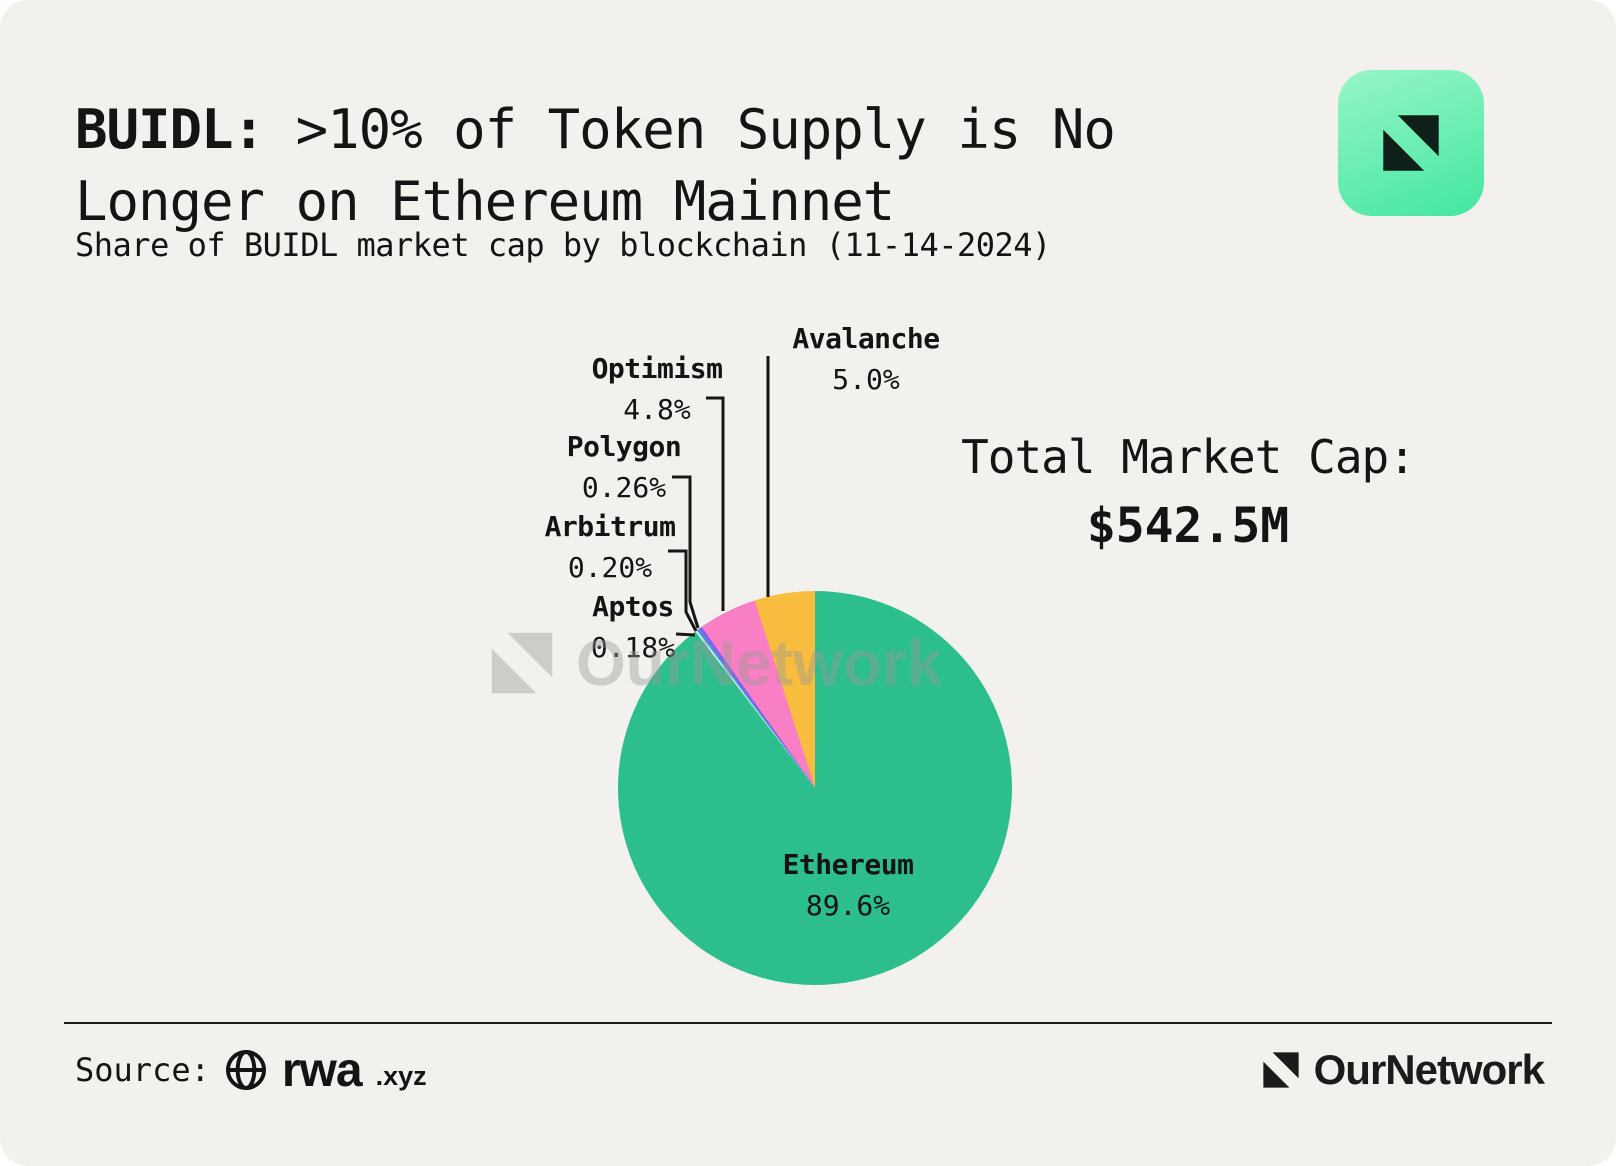 This screenshot has height=1166, width=1616. I want to click on total-market-cap-value: $542.5M, so click(1188, 526).